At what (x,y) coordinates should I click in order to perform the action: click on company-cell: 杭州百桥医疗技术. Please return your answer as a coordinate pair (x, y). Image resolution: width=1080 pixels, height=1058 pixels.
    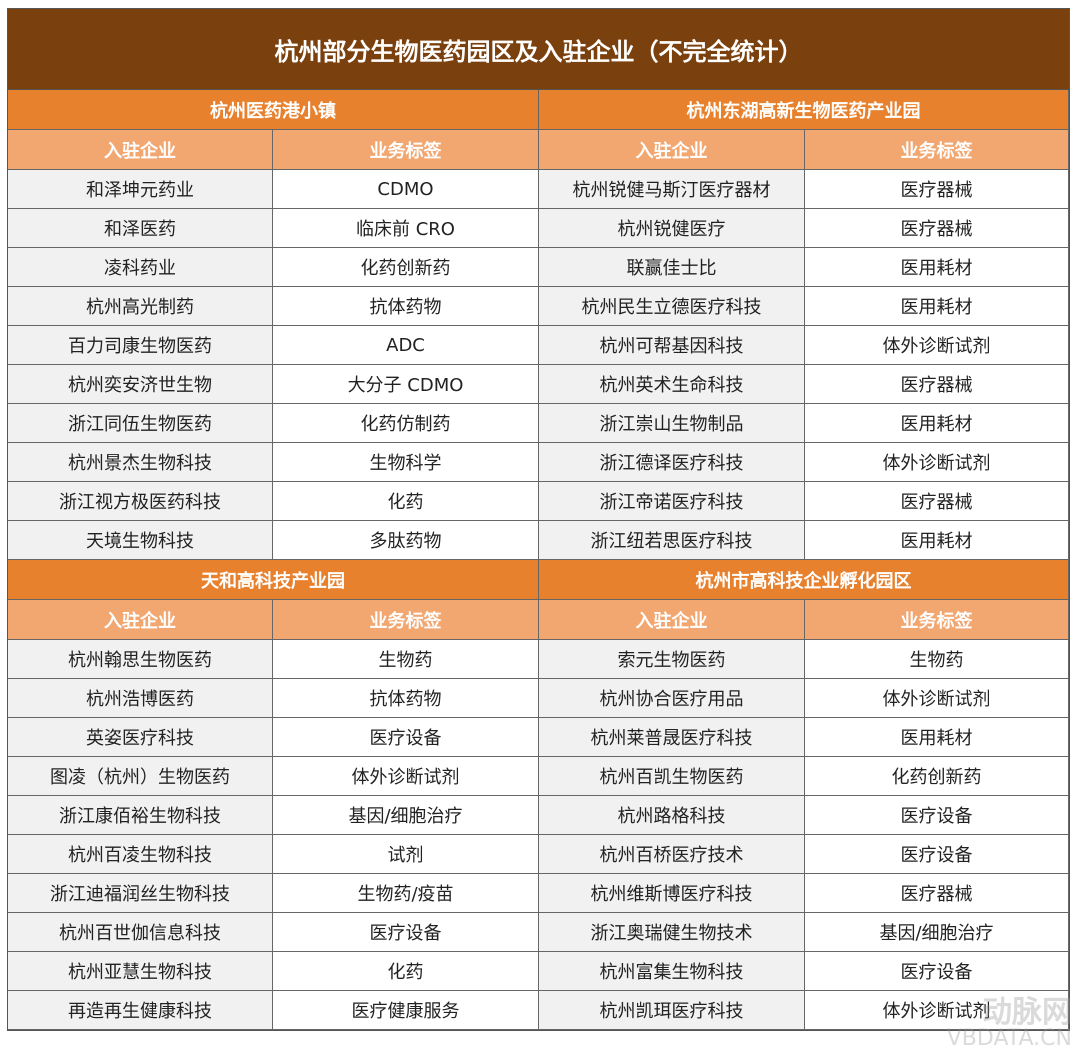
    Looking at the image, I should click on (672, 854).